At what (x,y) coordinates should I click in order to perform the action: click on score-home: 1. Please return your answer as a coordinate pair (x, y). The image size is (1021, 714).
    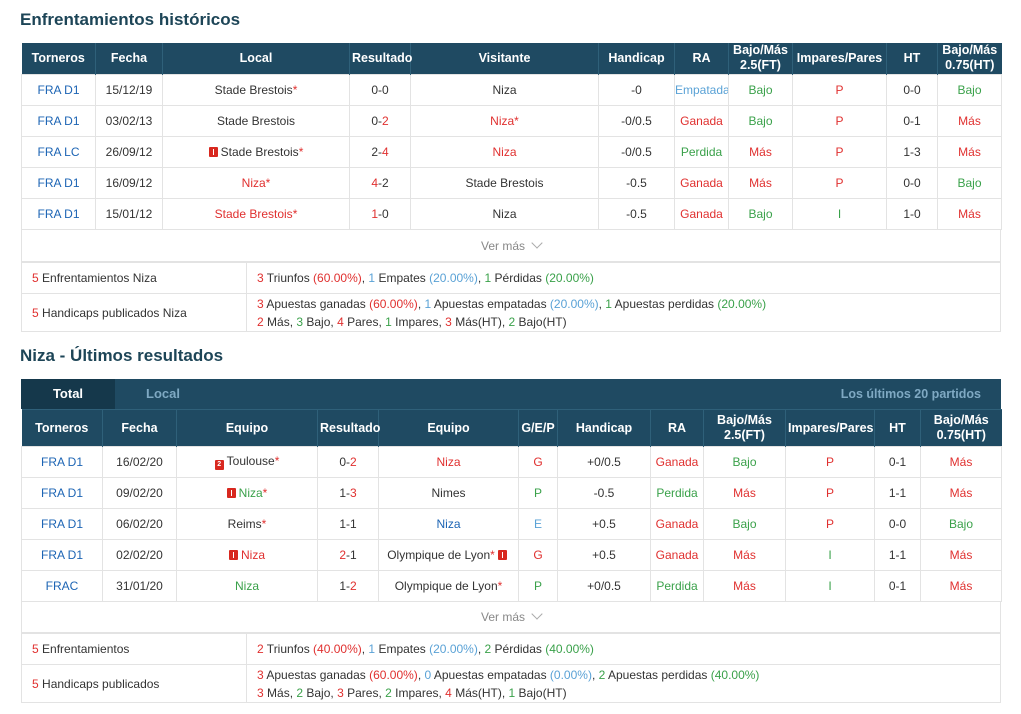
    Looking at the image, I should click on (374, 213).